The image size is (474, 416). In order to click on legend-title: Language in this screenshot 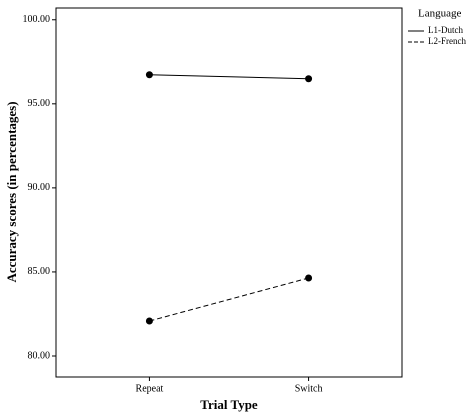, I will do `click(439, 14)`.